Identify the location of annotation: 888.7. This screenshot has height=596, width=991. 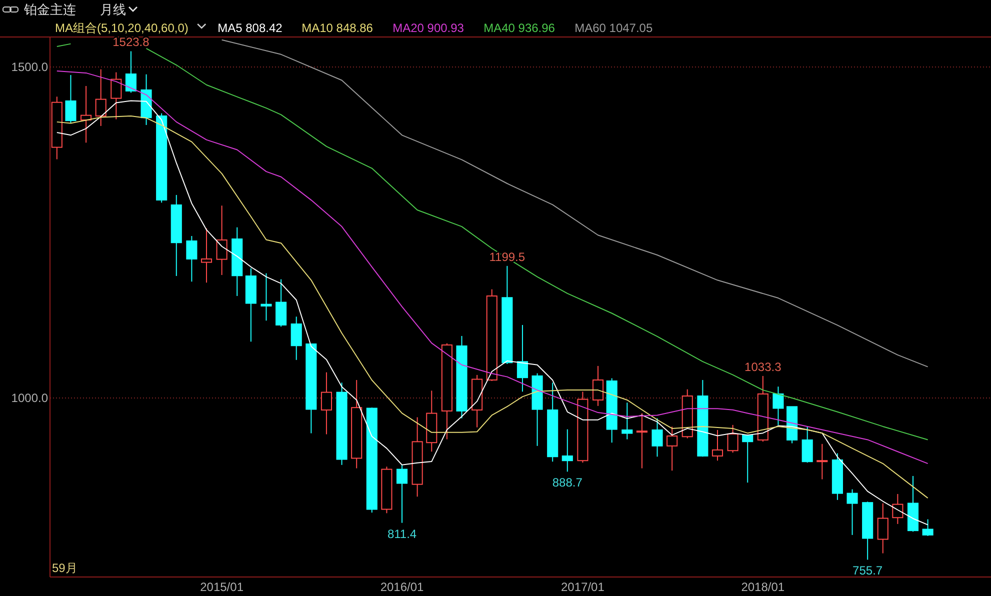
(567, 483).